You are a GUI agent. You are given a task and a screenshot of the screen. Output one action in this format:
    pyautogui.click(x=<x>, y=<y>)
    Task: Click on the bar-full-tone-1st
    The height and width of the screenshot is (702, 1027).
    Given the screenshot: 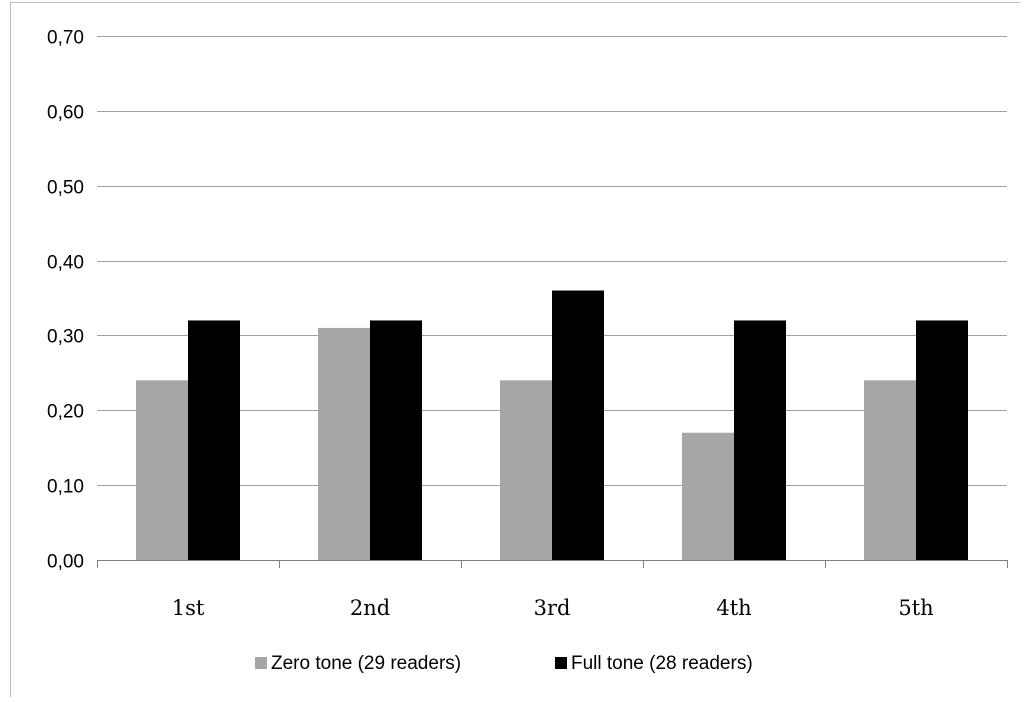 What is the action you would take?
    pyautogui.click(x=214, y=440)
    